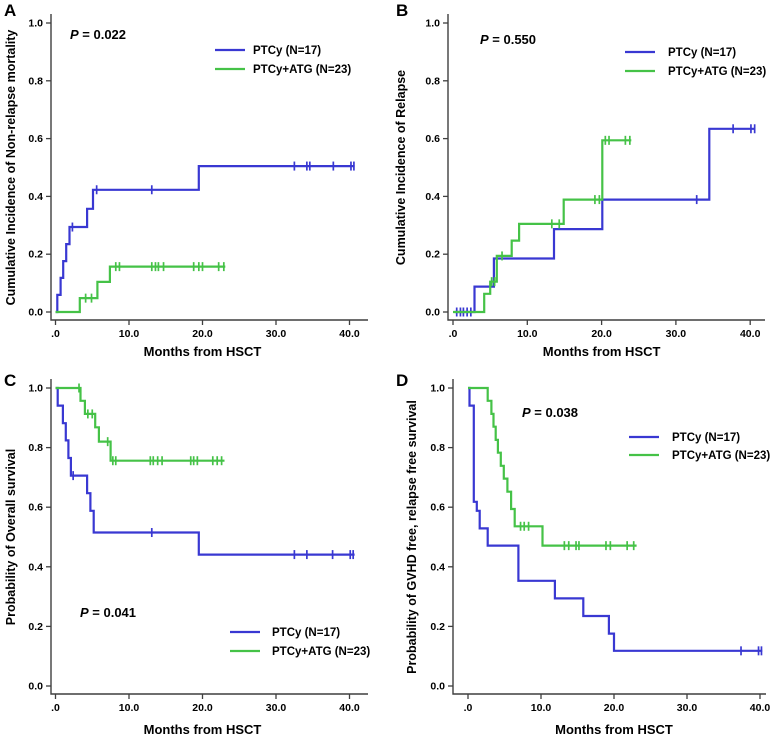 The height and width of the screenshot is (740, 777). I want to click on y-axis-title: Probability of Overall survival, so click(11, 537).